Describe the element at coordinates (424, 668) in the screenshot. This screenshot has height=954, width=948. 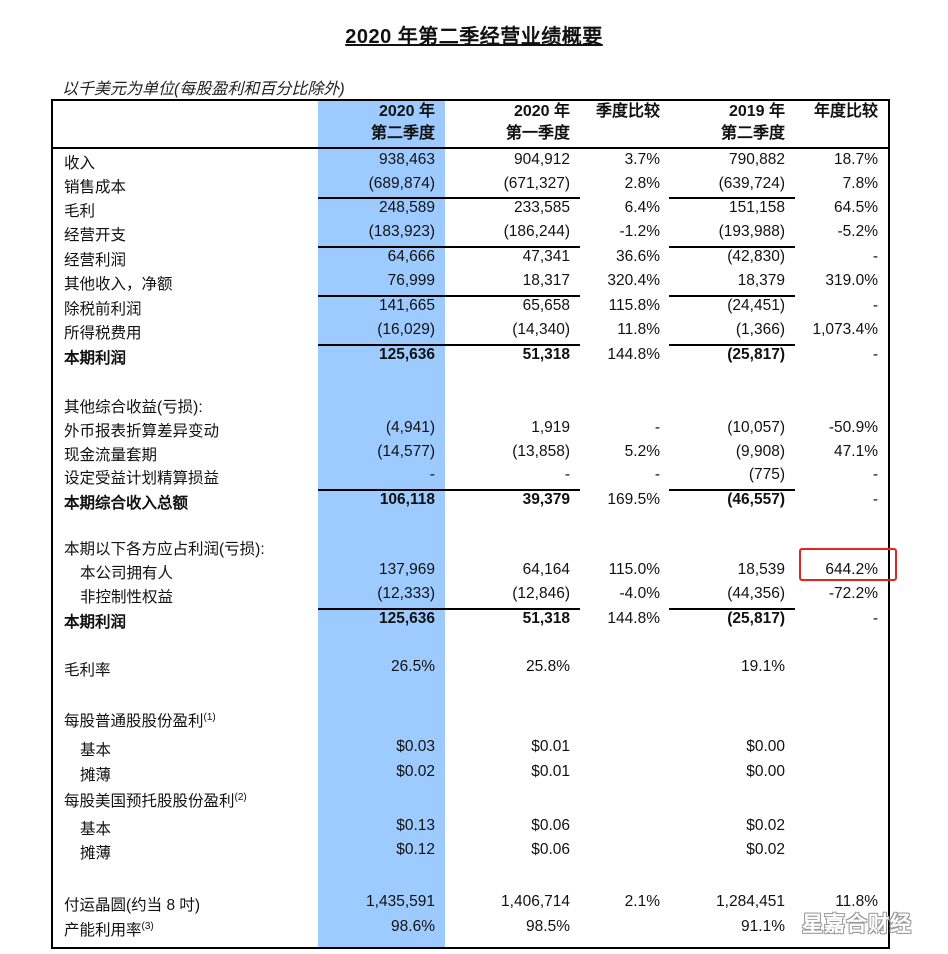
I see `table-row: 毛利率 26.5% 25.8% 19.1%` at that location.